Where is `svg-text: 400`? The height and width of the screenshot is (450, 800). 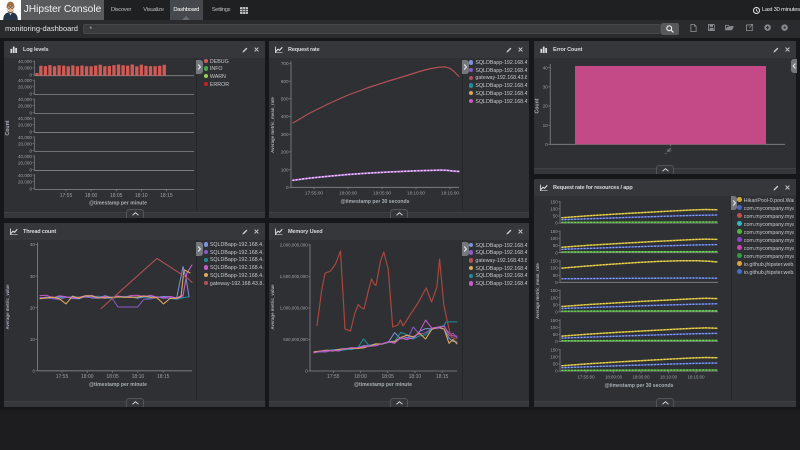 svg-text: 400 is located at coordinates (285, 116).